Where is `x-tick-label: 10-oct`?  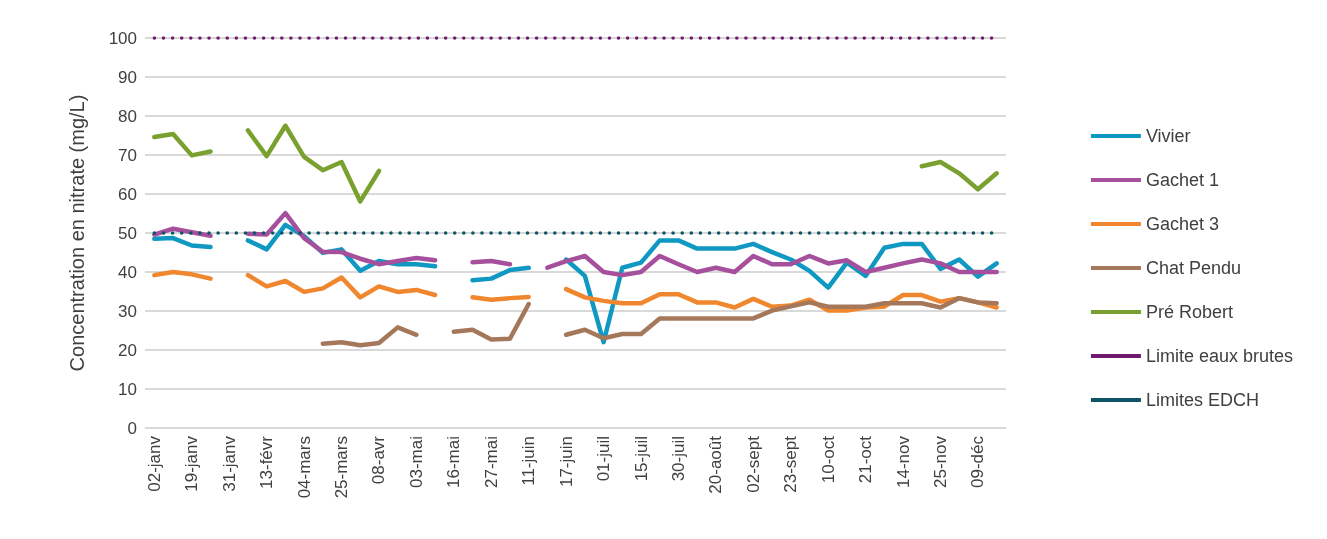 x-tick-label: 10-oct is located at coordinates (828, 459).